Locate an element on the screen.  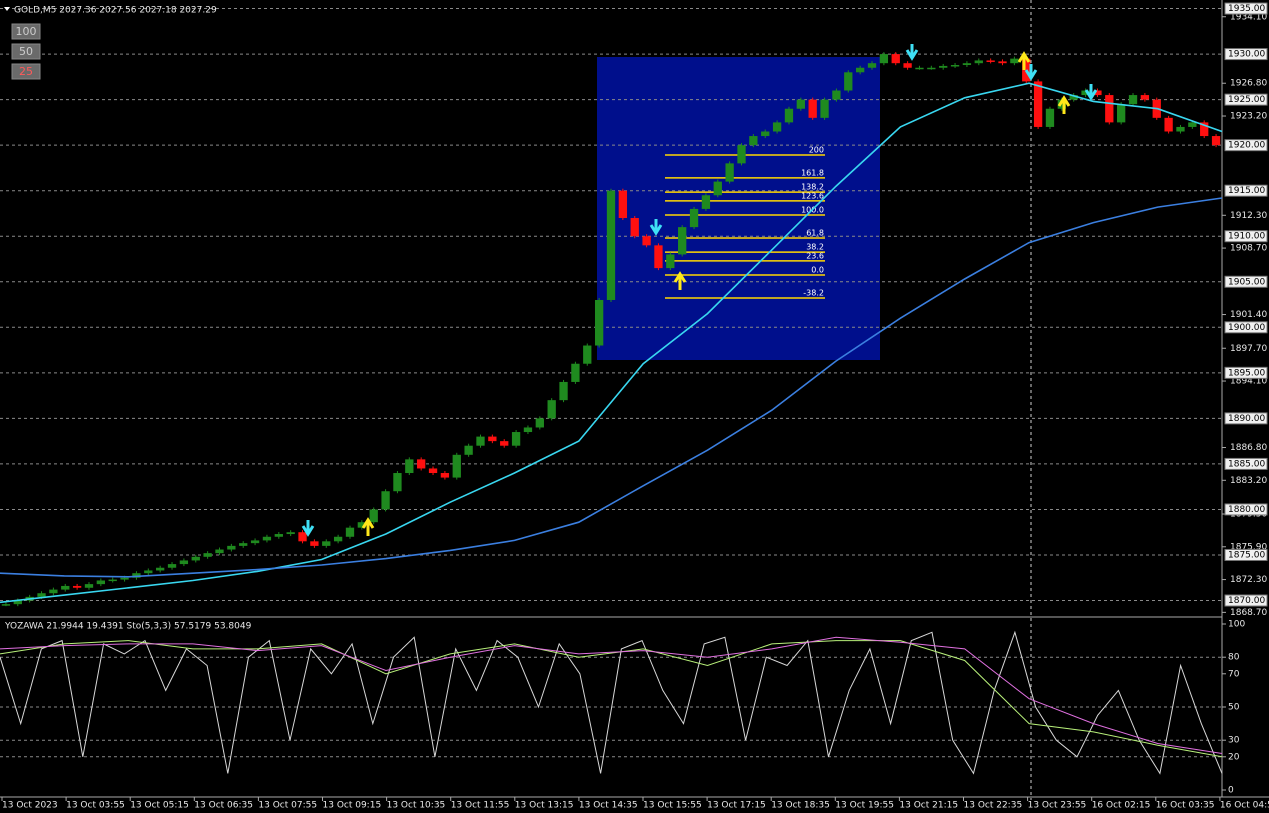
y-tick-label: 100 is located at coordinates (1236, 625).